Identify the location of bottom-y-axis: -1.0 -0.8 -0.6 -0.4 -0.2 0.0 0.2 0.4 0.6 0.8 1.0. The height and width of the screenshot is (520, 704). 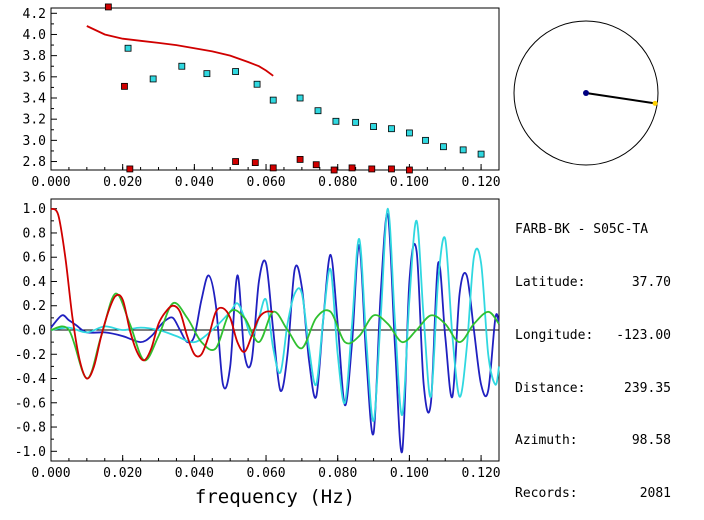
(36, 331).